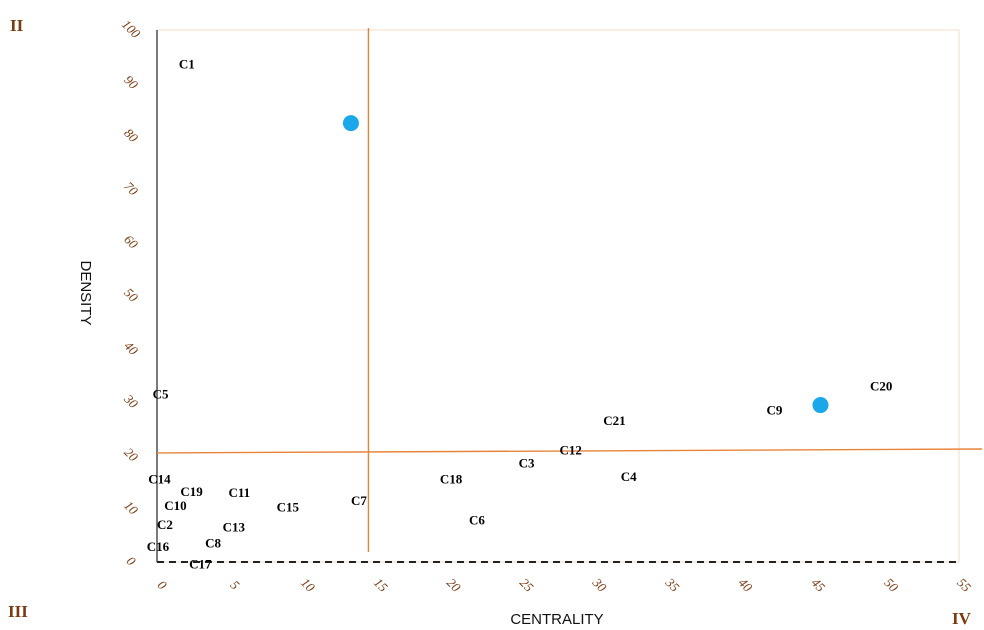 The width and height of the screenshot is (984, 630). What do you see at coordinates (159, 479) in the screenshot?
I see `point-label-c14: C14` at bounding box center [159, 479].